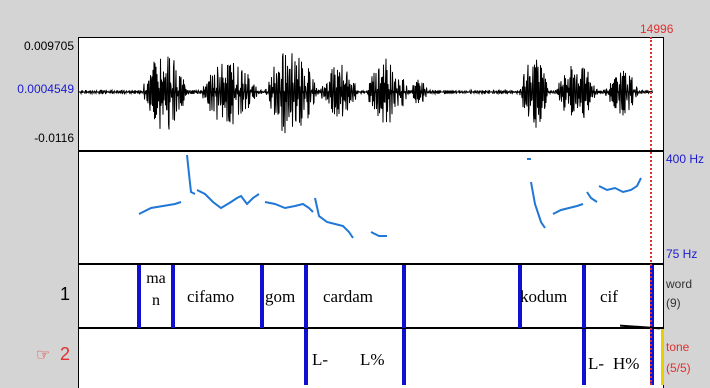  I want to click on time-cursor, so click(651, 211).